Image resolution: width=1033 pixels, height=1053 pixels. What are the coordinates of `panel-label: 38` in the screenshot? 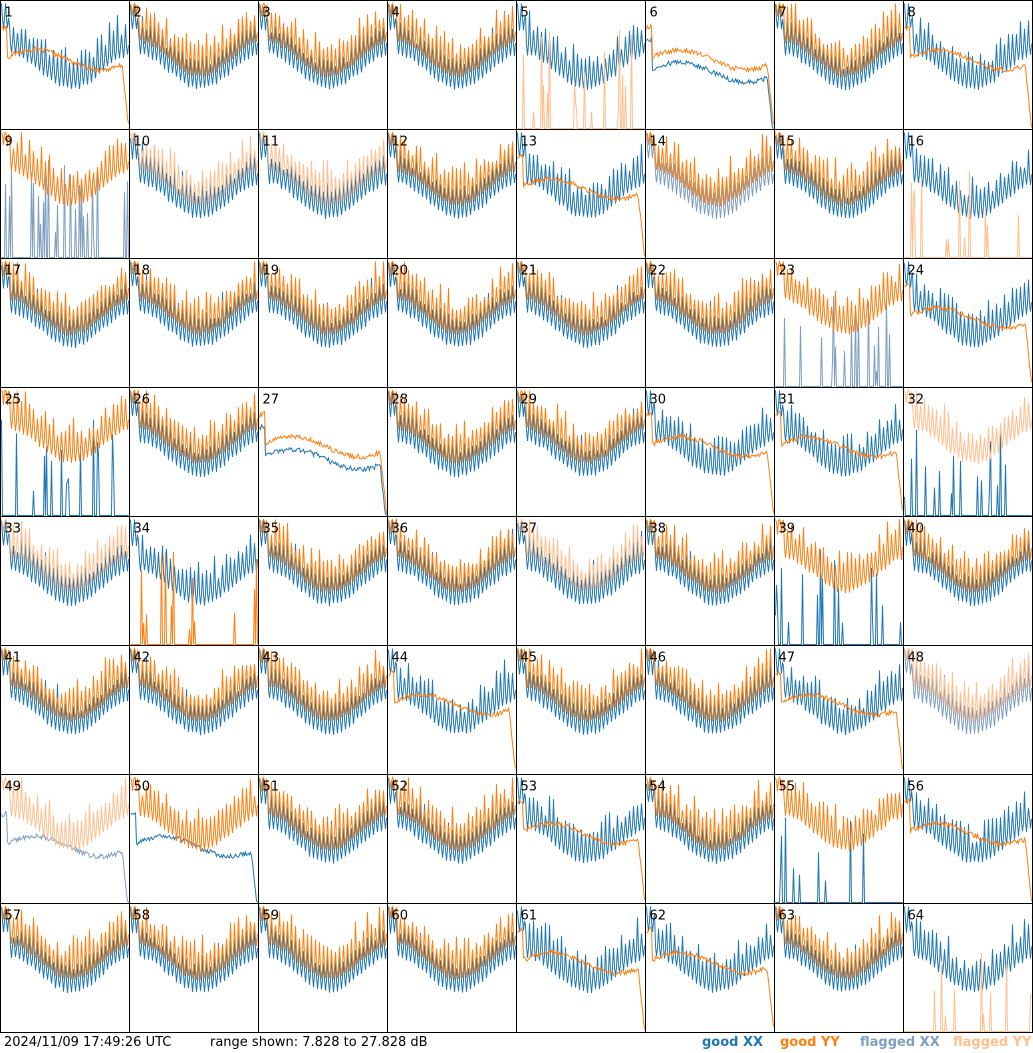 It's located at (658, 529).